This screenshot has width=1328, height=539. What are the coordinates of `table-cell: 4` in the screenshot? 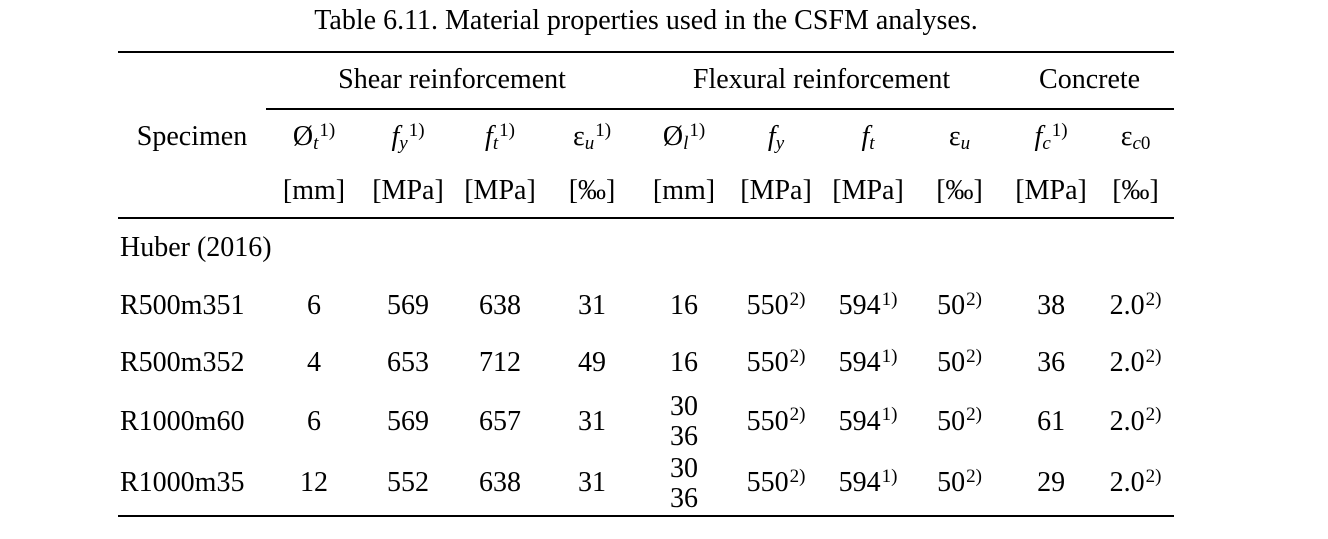 It's located at (314, 363).